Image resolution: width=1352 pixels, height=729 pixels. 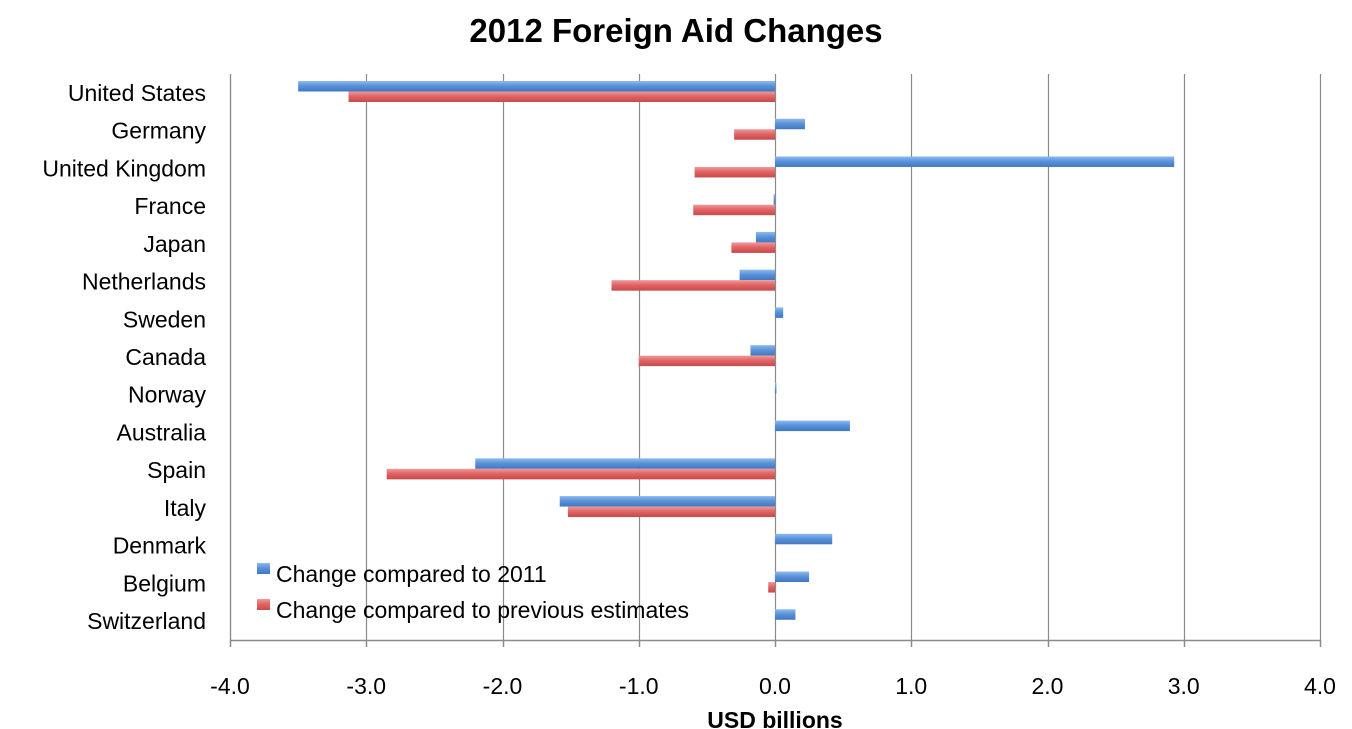 What do you see at coordinates (411, 574) in the screenshot?
I see `legend-label-0: Change compared to 2011` at bounding box center [411, 574].